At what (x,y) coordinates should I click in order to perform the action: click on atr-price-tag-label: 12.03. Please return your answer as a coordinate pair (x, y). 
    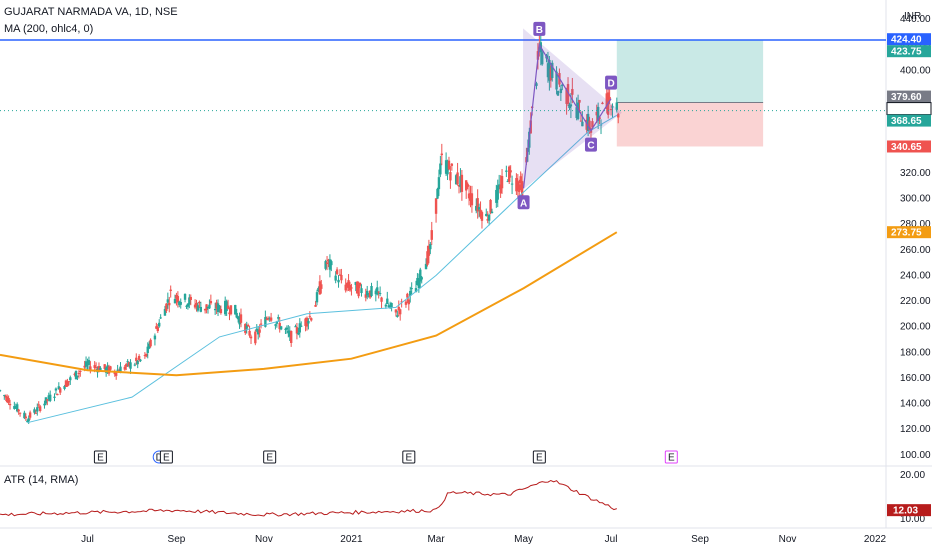
    Looking at the image, I should click on (905, 511).